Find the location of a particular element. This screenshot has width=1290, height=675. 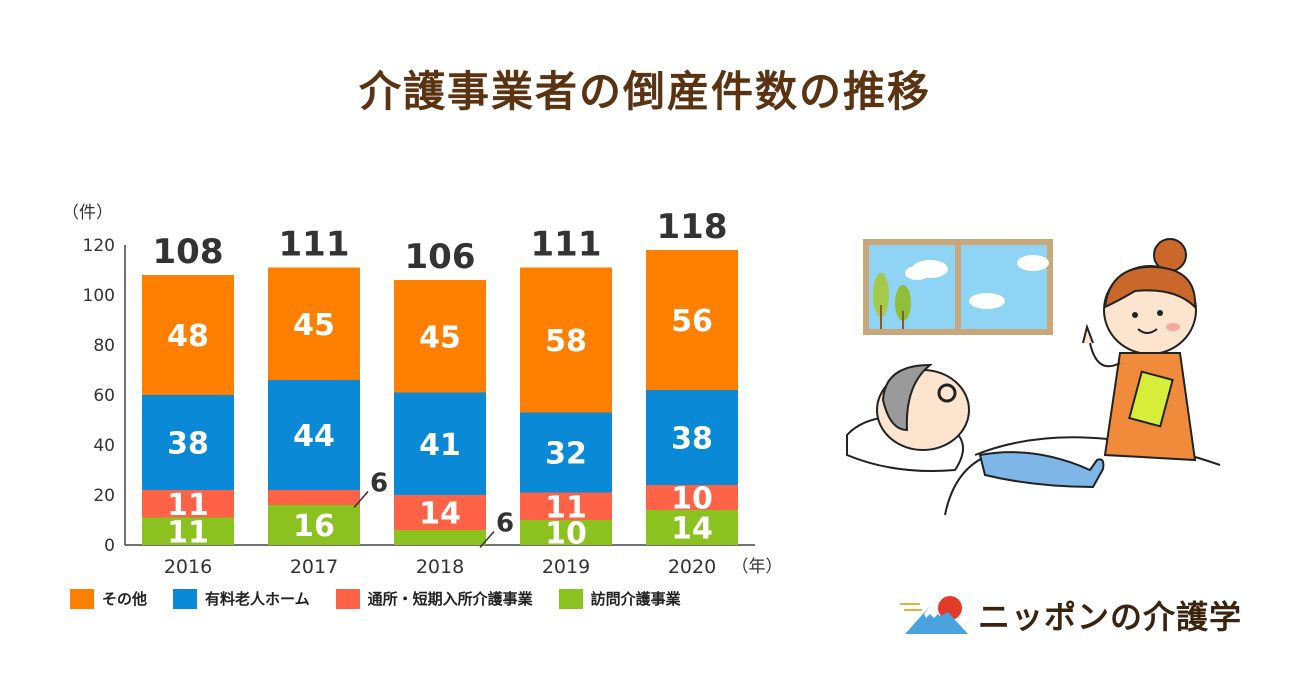

legend-item: その他 is located at coordinates (108, 598).